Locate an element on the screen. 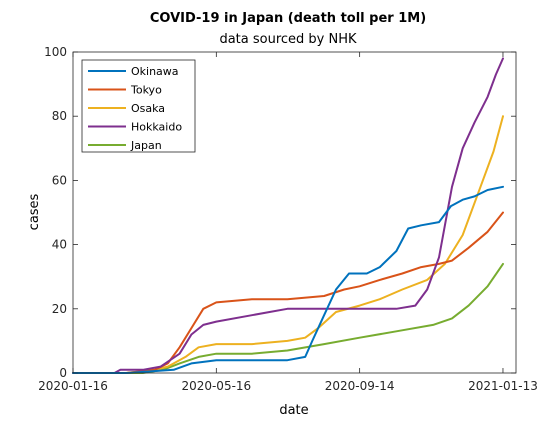 Image resolution: width=560 pixels, height=425 pixels. legend-box is located at coordinates (138, 106).